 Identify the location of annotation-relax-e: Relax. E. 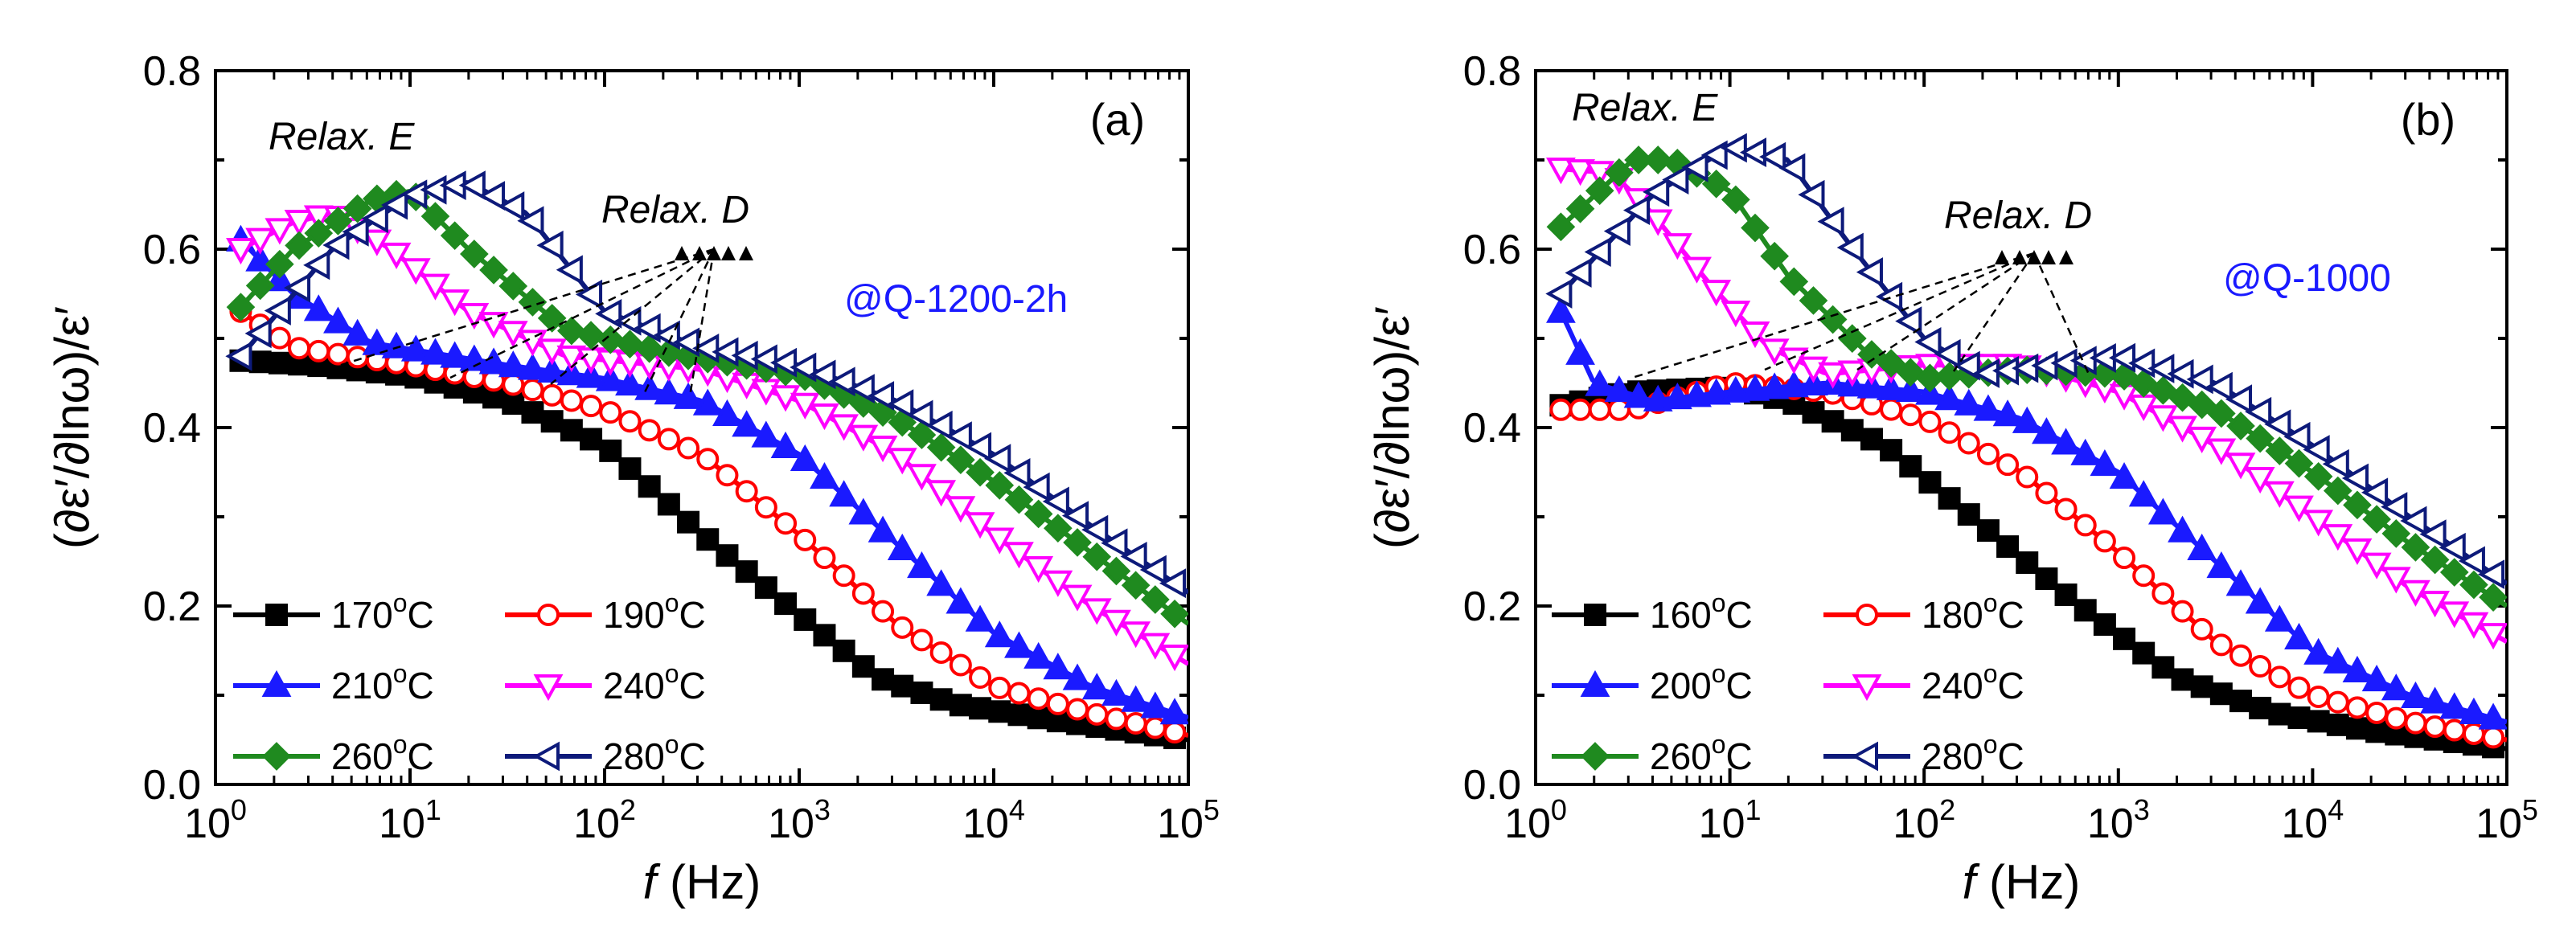
(342, 137).